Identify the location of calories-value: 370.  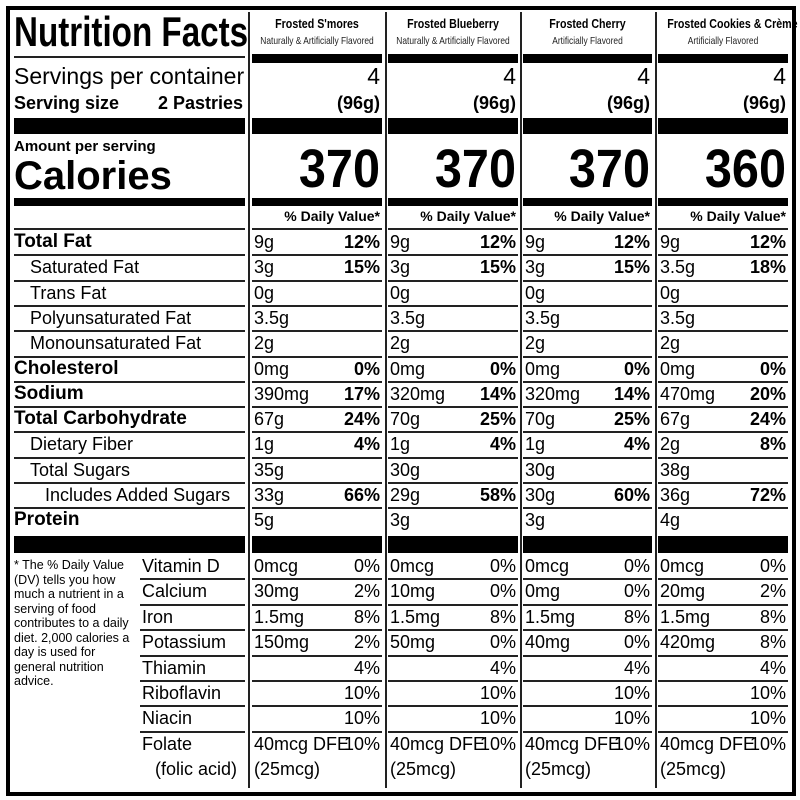
(475, 169).